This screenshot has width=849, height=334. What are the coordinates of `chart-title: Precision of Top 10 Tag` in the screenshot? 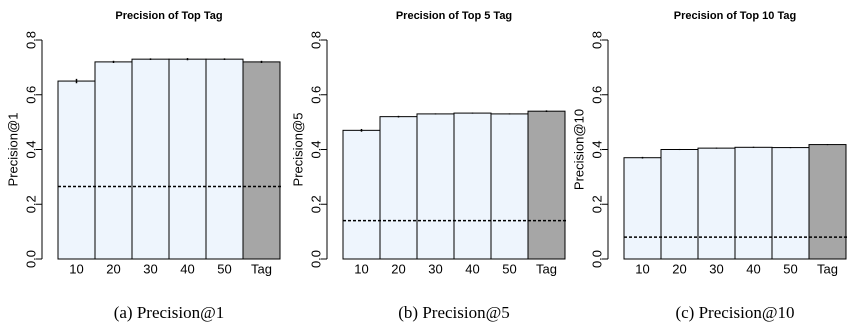 It's located at (735, 16).